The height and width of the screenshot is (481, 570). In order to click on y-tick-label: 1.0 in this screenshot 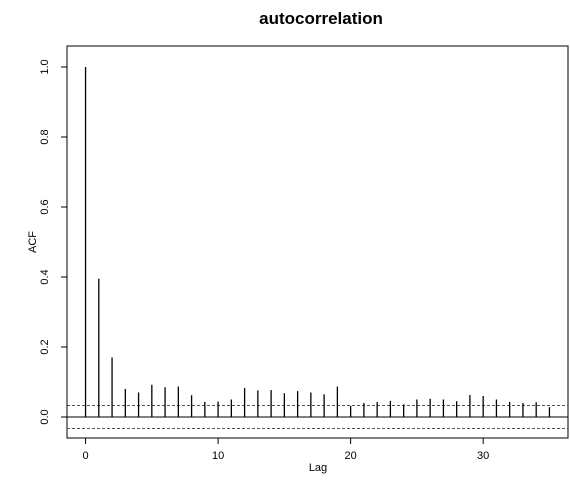, I will do `click(45, 66)`.